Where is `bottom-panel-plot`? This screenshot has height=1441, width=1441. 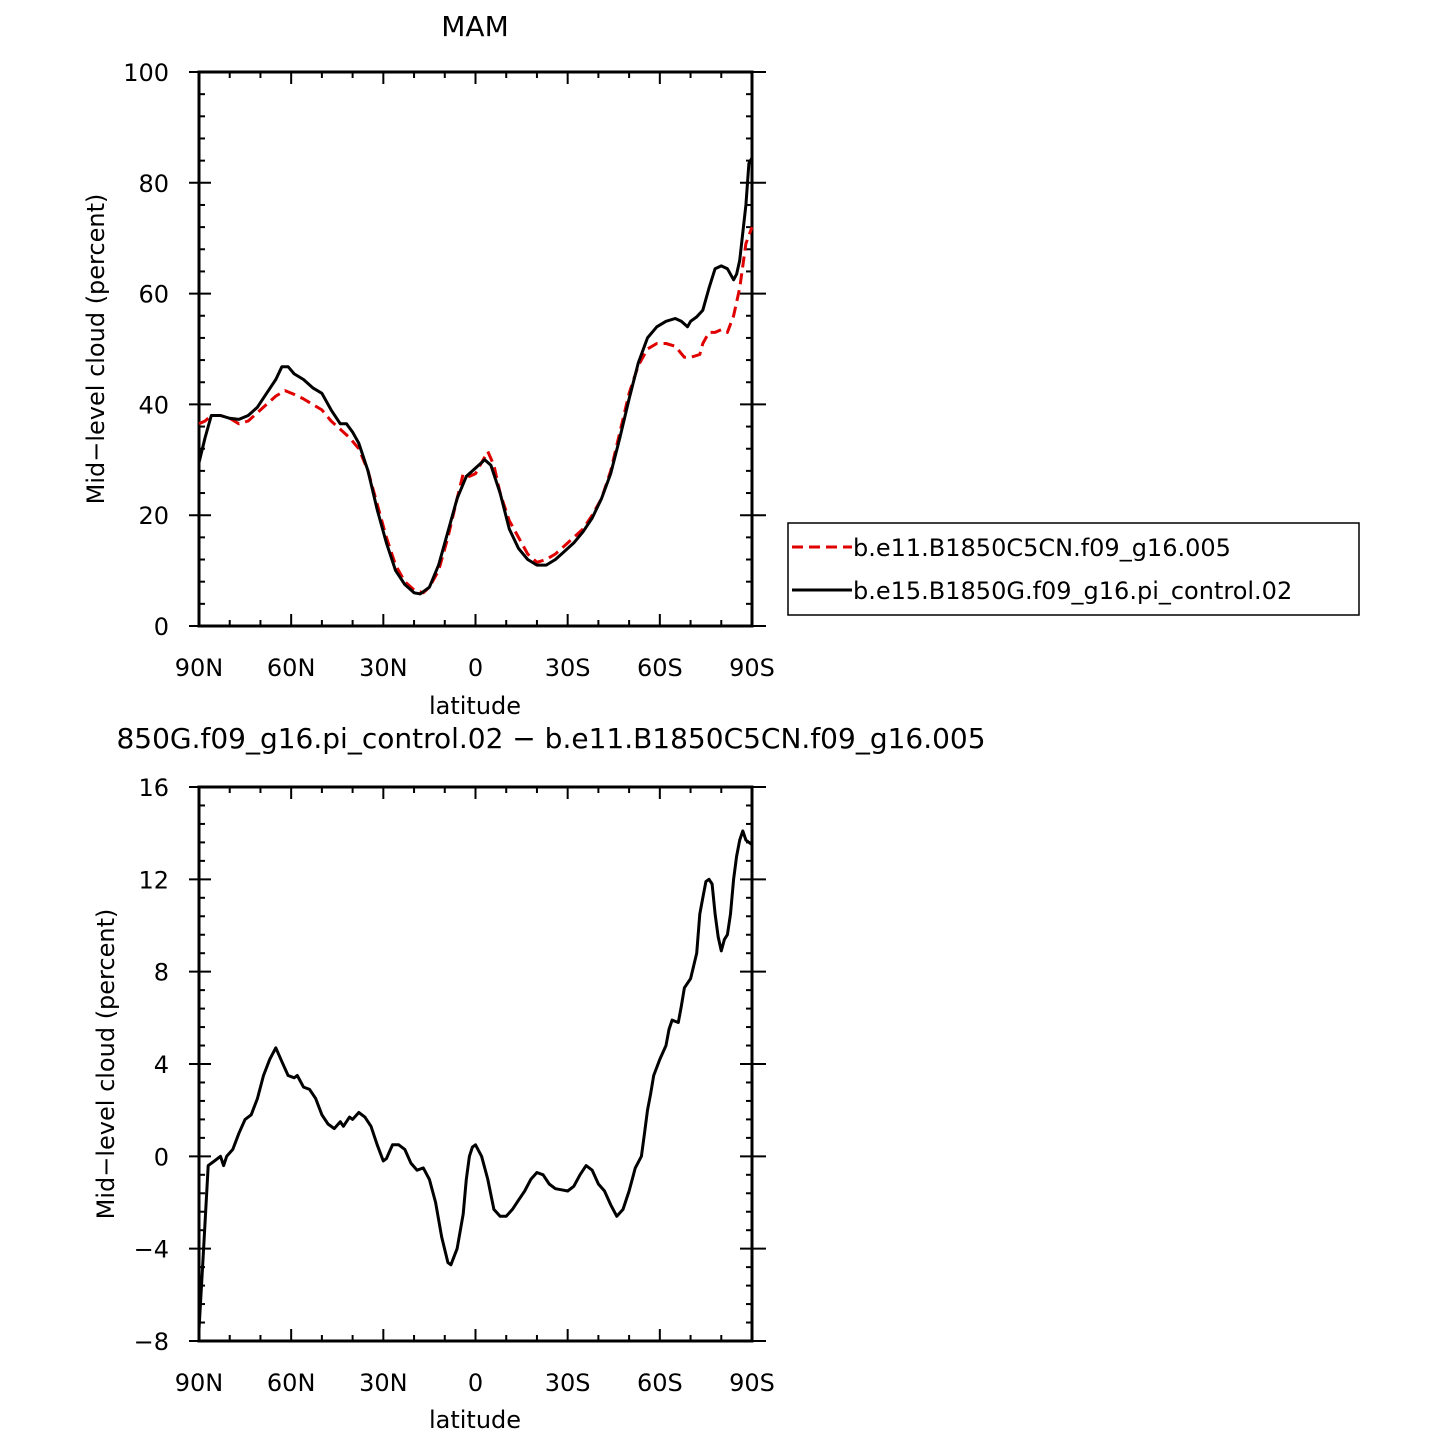
bottom-panel-plot is located at coordinates (475, 1079).